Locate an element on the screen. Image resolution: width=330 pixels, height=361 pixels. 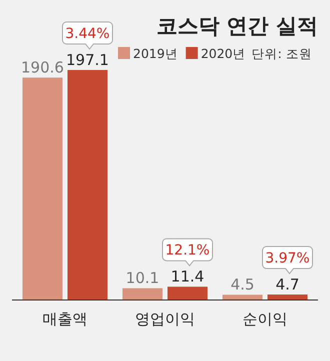
data-label: 11.4 is located at coordinates (187, 277).